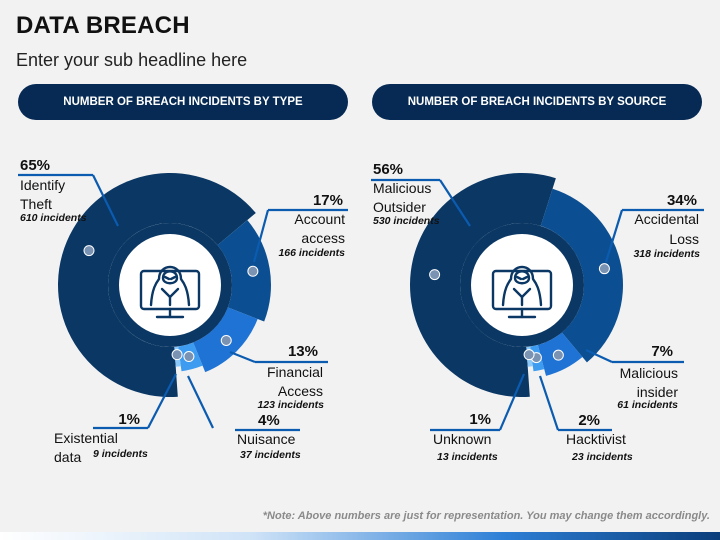 The width and height of the screenshot is (720, 540). Describe the element at coordinates (42, 185) in the screenshot. I see `slice-name: Identify` at that location.